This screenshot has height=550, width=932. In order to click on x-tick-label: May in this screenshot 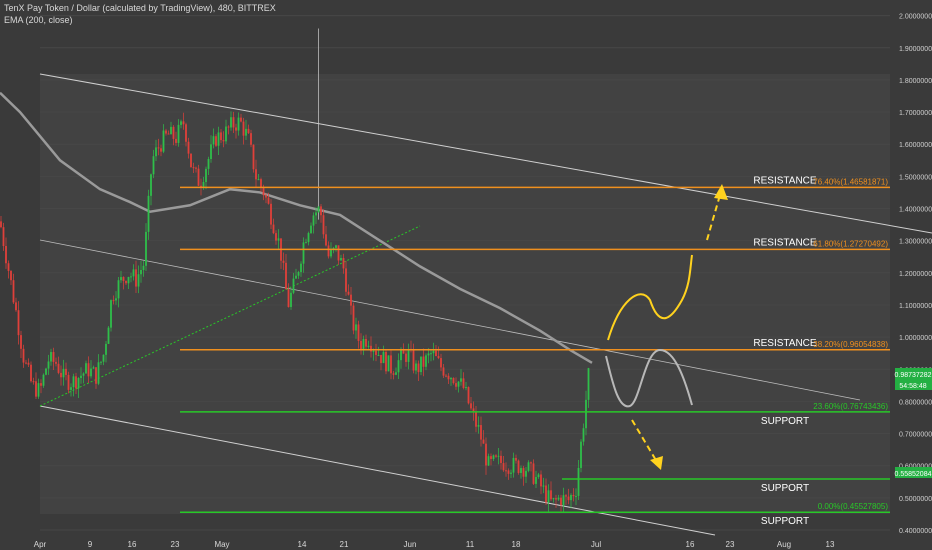, I will do `click(221, 544)`.